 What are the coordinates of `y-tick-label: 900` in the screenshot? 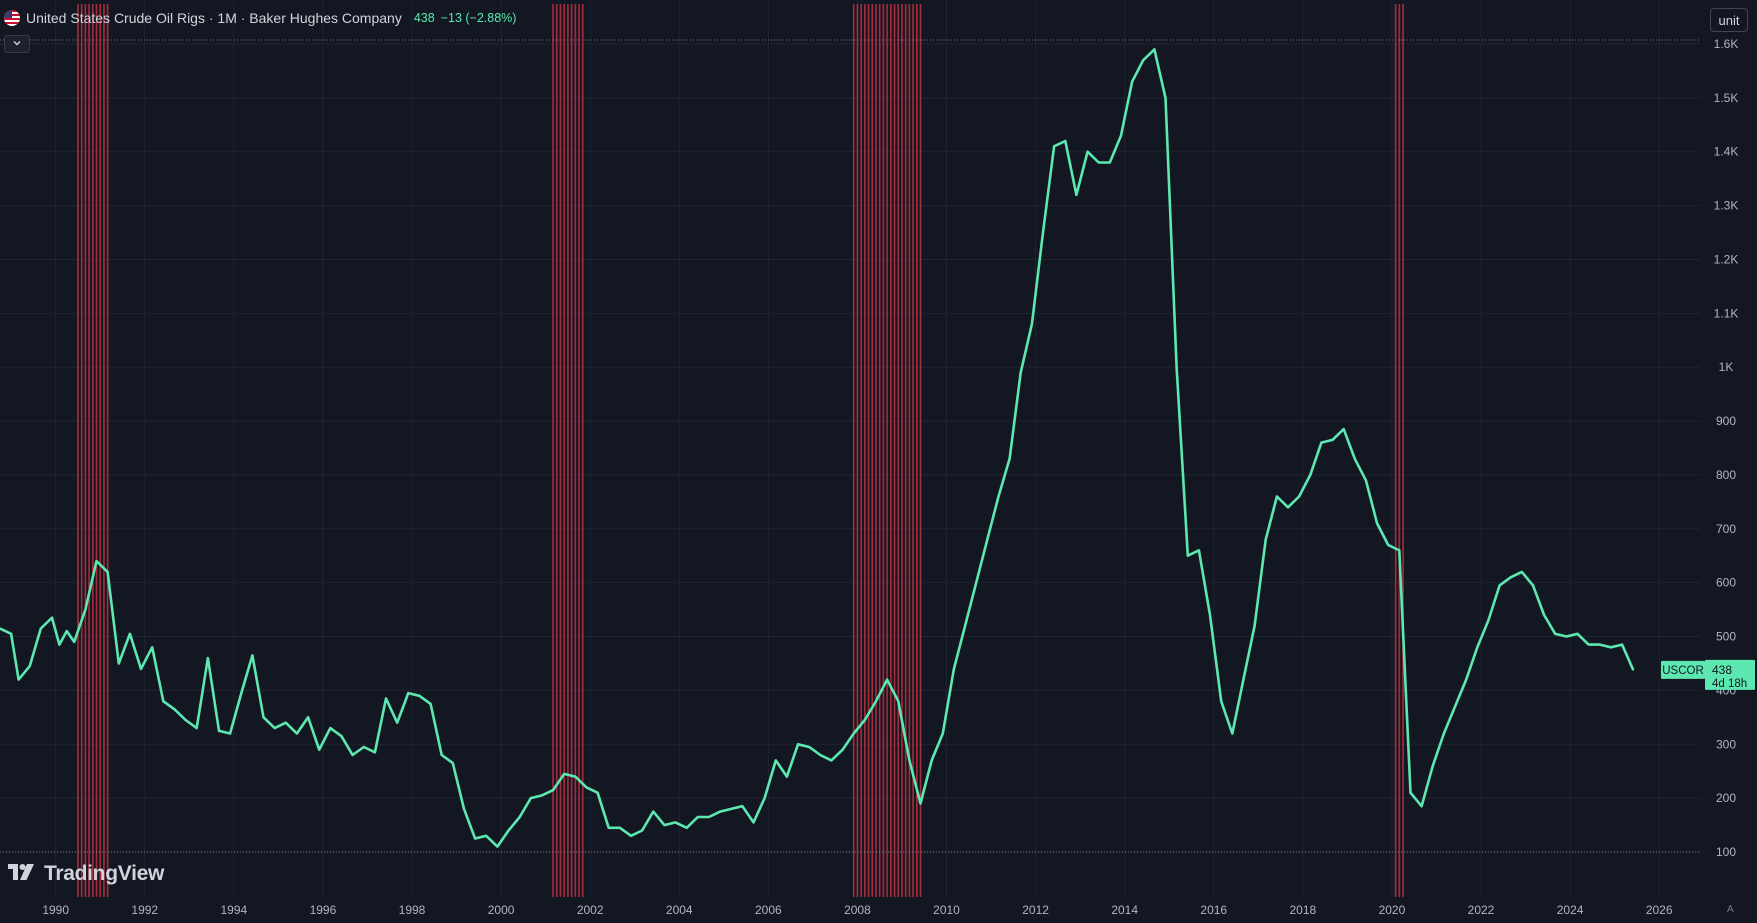 It's located at (1726, 421).